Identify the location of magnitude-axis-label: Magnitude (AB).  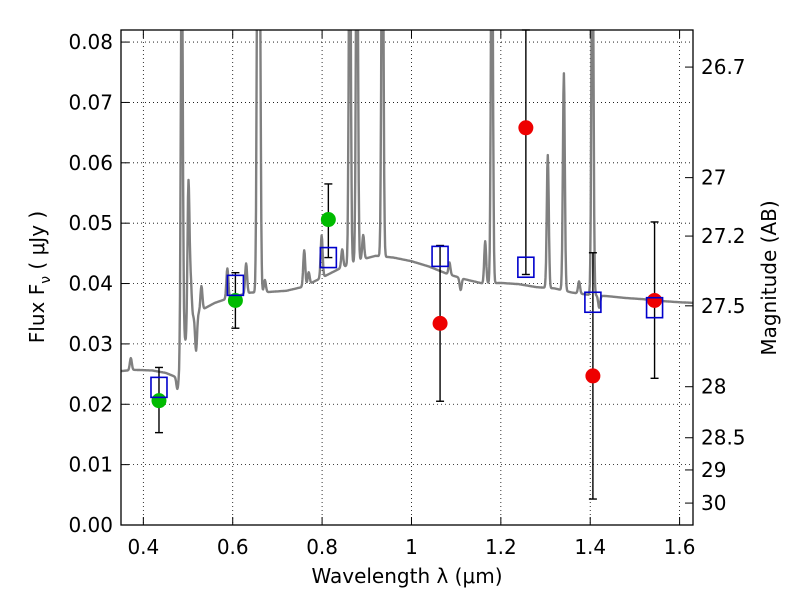
(769, 277).